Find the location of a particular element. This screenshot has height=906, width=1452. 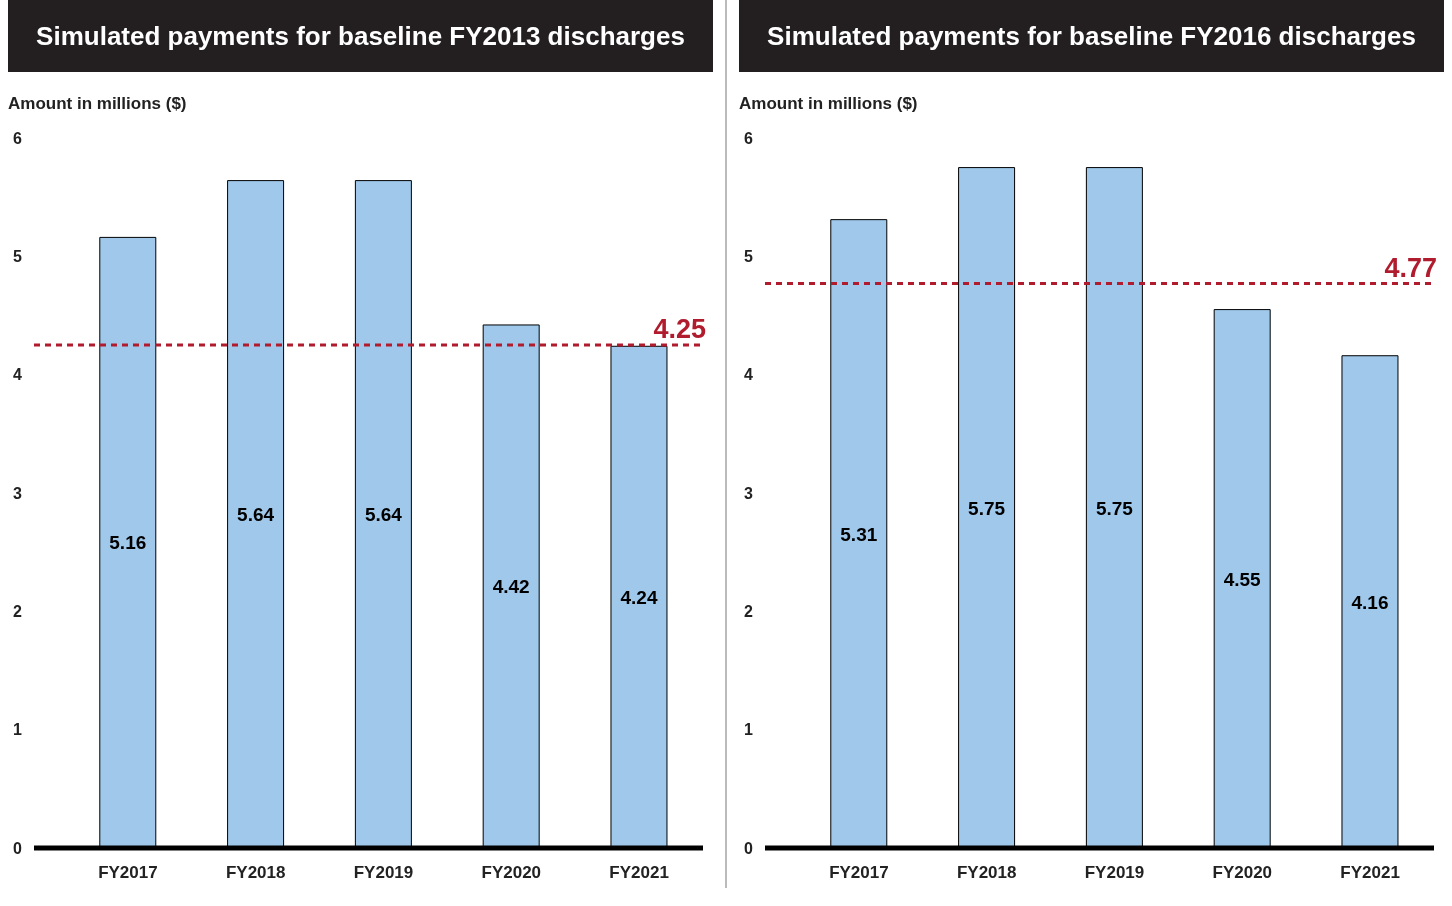

ref-line-label: 4.77 is located at coordinates (1410, 267).